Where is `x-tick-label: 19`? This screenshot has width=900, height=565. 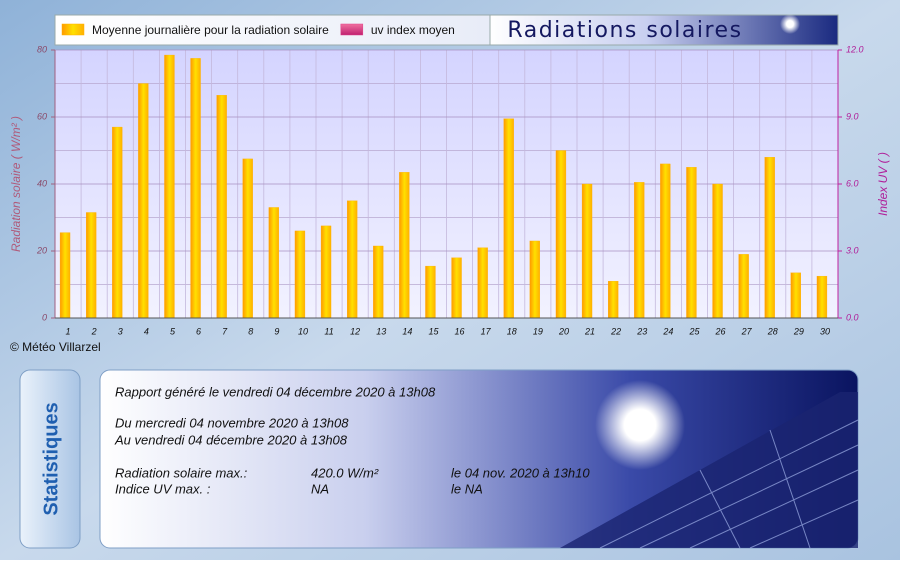
x-tick-label: 19 is located at coordinates (538, 331).